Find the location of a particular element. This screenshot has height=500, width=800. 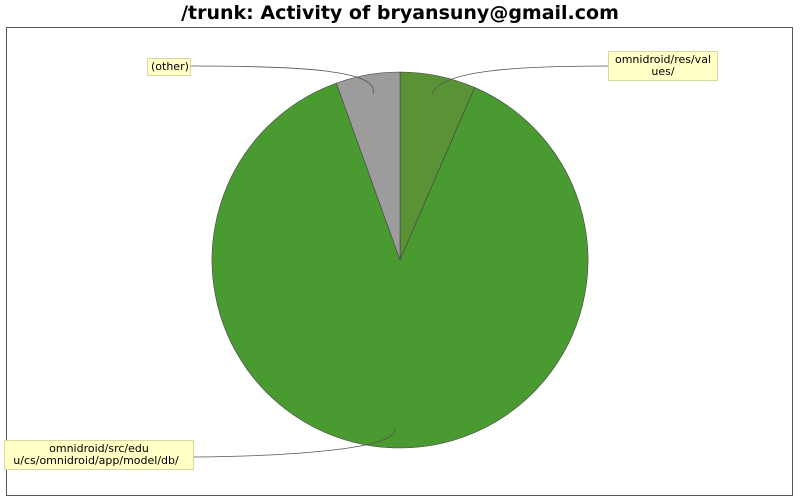

slice-label-other: (other) is located at coordinates (169, 67).